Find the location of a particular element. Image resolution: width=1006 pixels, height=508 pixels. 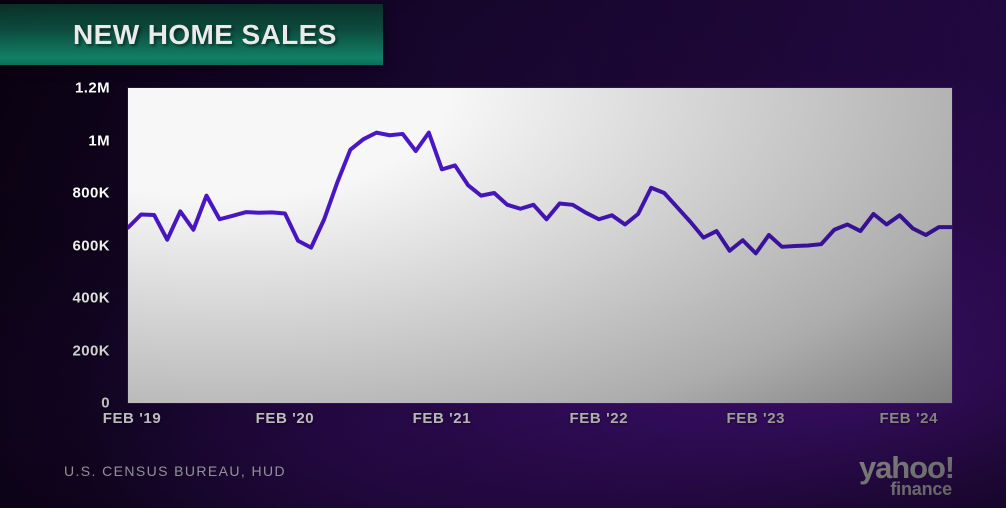

y-tick-label: 600K is located at coordinates (91, 245).